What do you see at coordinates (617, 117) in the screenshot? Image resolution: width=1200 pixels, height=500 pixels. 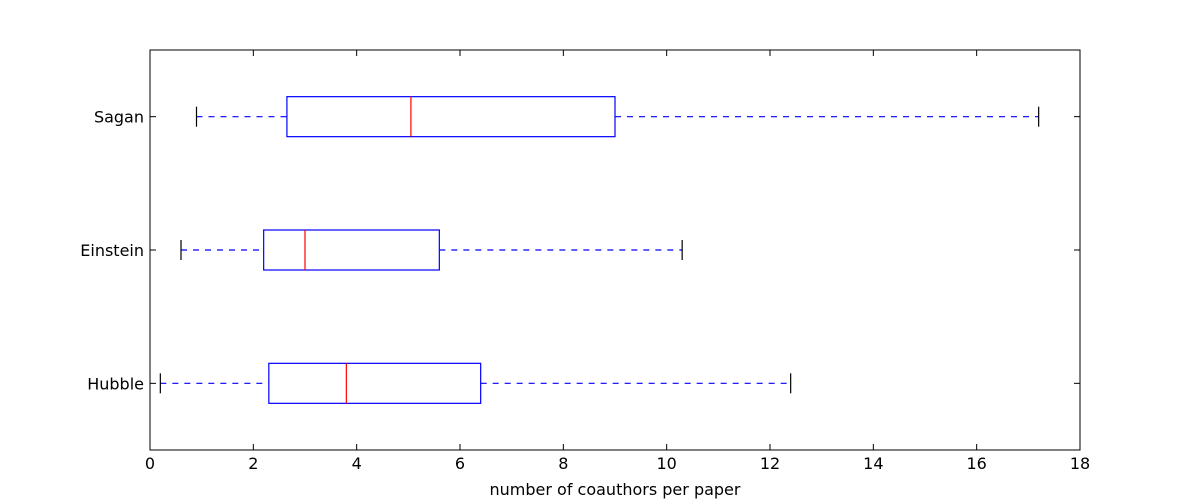 I see `box-group-sagan` at bounding box center [617, 117].